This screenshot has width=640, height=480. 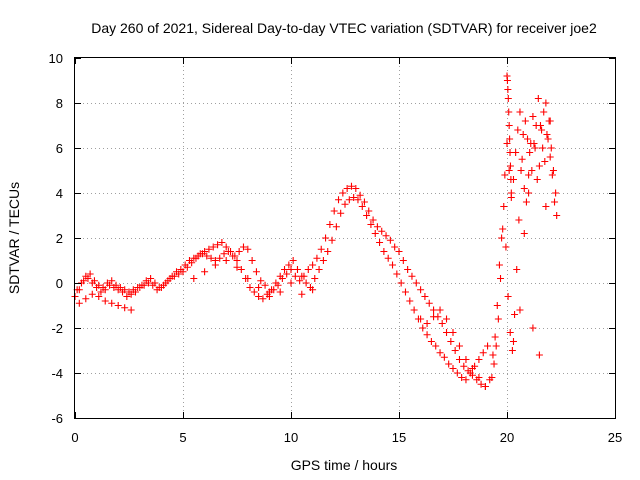 I want to click on series-track-f, so click(x=528, y=215).